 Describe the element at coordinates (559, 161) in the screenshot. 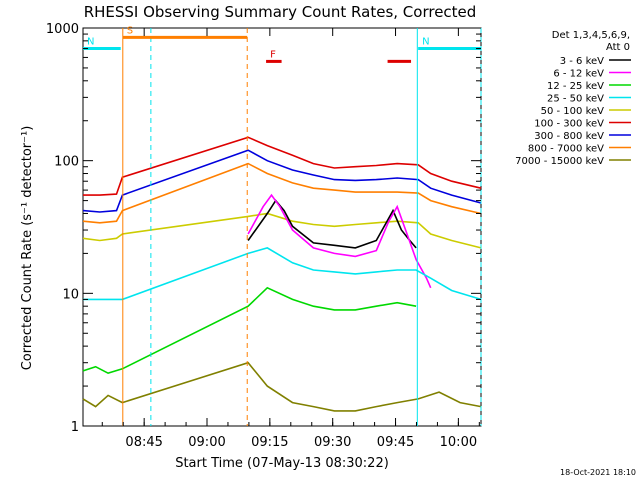

I see `legend-label-8: 7000 - 15000 keV` at that location.